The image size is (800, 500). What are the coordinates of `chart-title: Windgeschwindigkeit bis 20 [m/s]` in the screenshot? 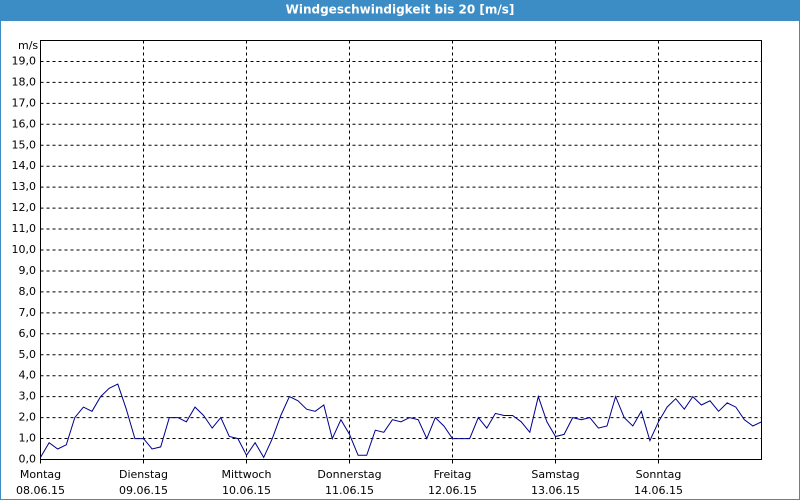 It's located at (400, 10).